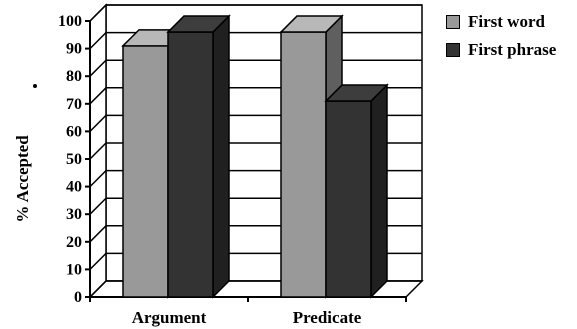 The height and width of the screenshot is (329, 577). What do you see at coordinates (70, 21) in the screenshot?
I see `y-tick-label-100: 100` at bounding box center [70, 21].